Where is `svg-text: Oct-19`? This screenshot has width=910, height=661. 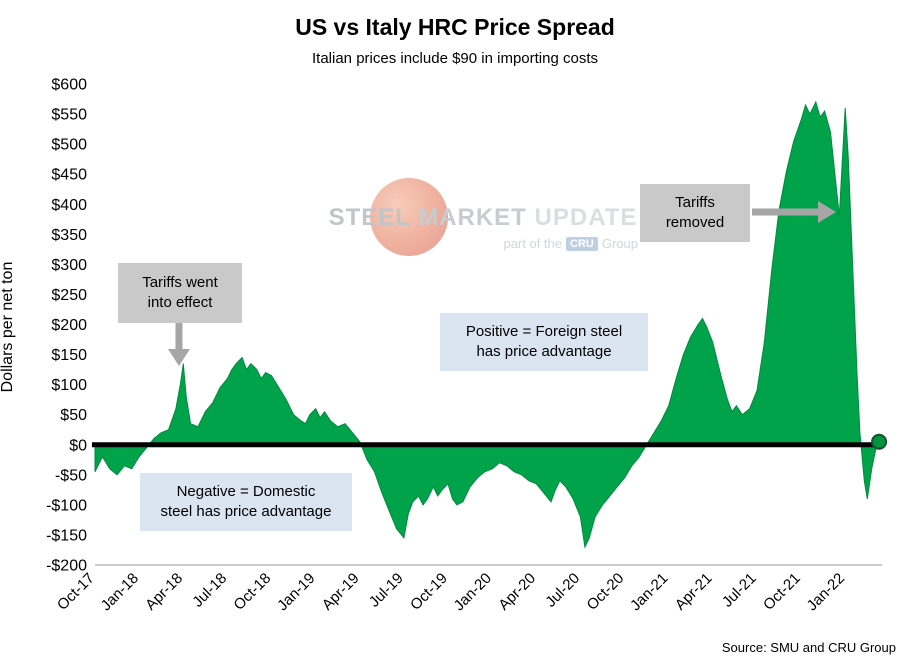 svg-text: Oct-19 is located at coordinates (429, 592).